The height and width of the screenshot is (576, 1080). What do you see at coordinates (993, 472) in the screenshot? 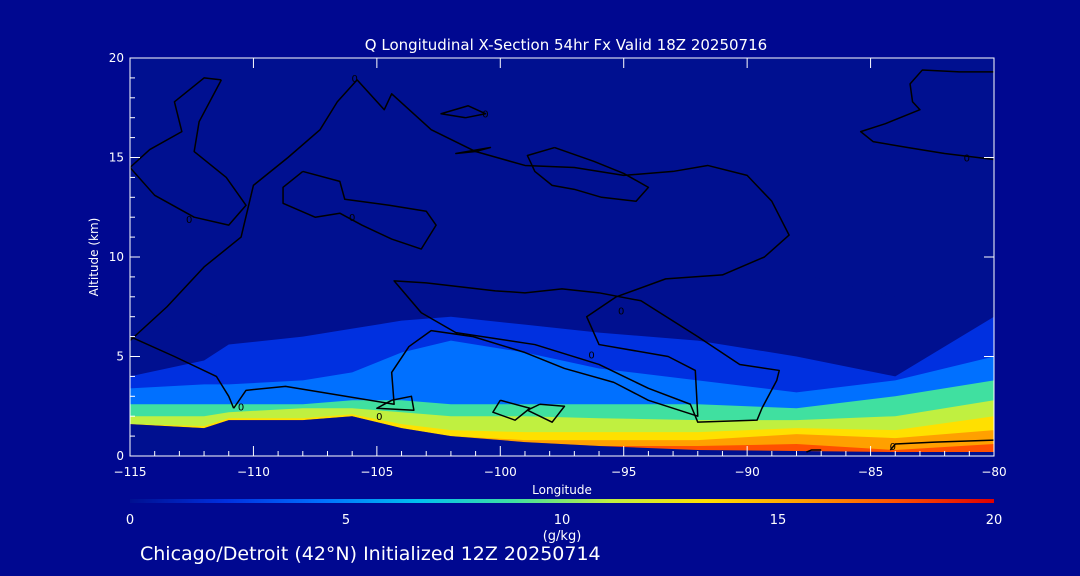
I see `x-tick-label: −80` at bounding box center [993, 472].